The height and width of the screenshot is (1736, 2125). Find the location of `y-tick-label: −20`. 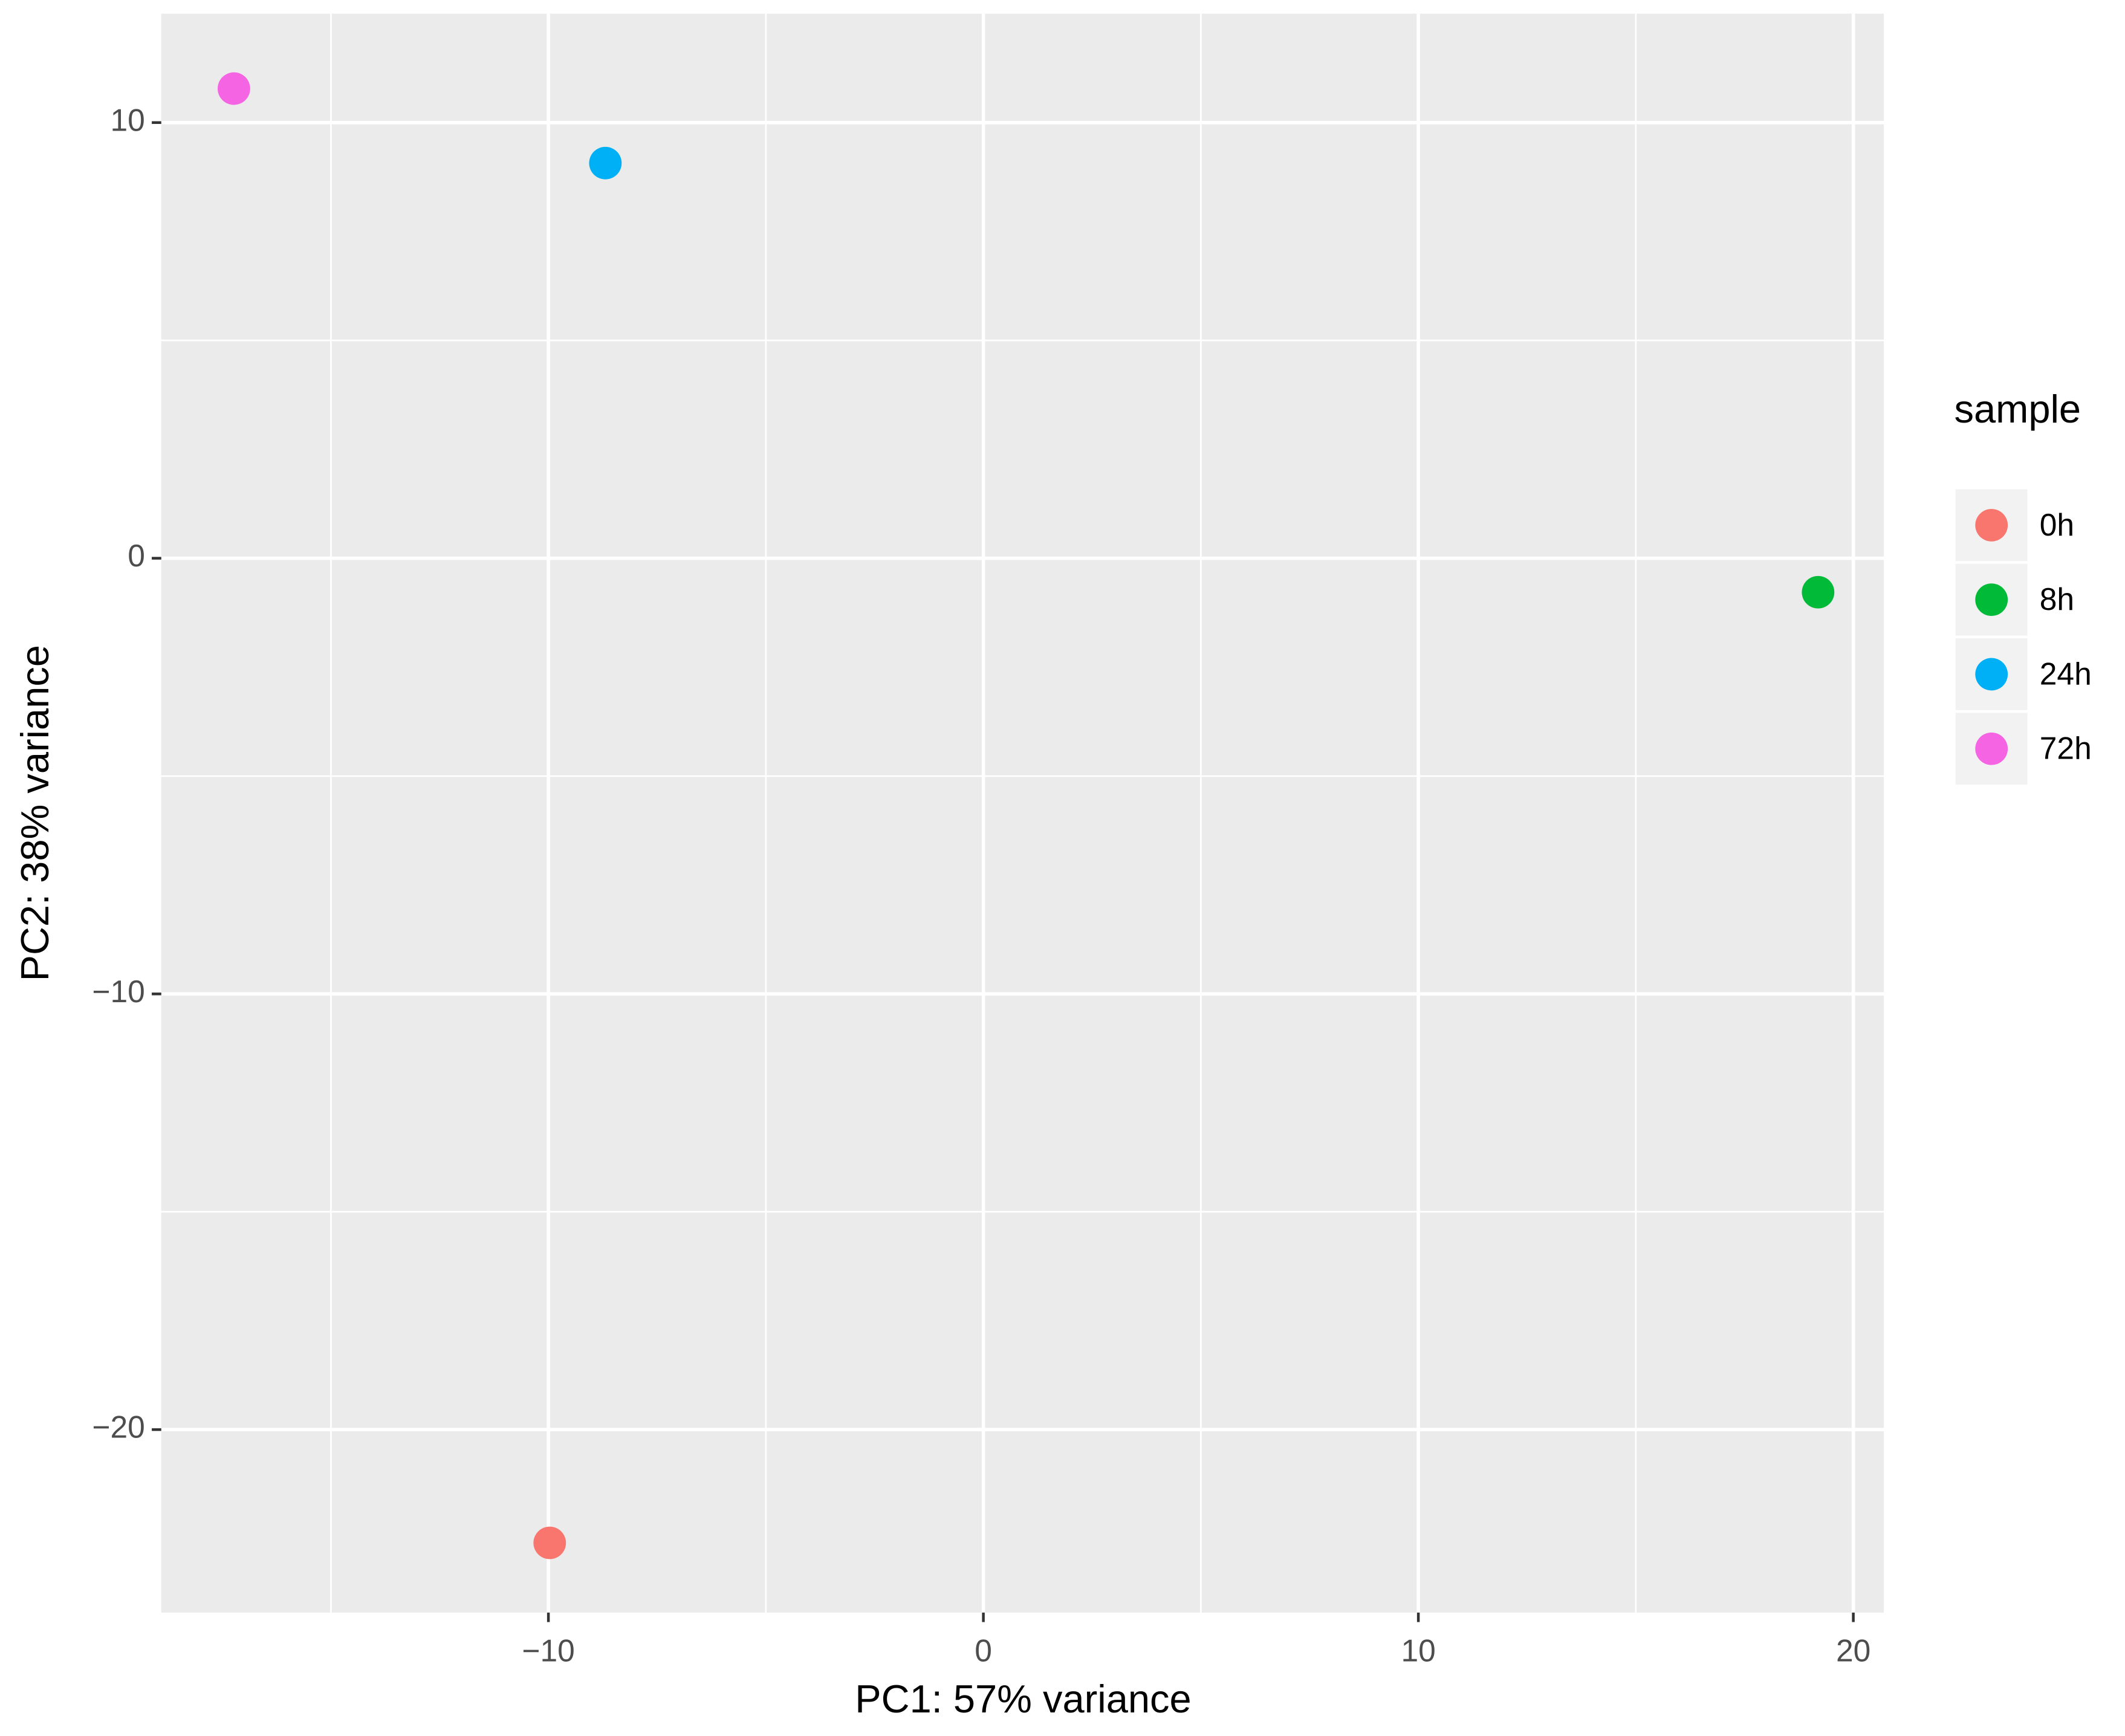

y-tick-label: −20 is located at coordinates (118, 1427).